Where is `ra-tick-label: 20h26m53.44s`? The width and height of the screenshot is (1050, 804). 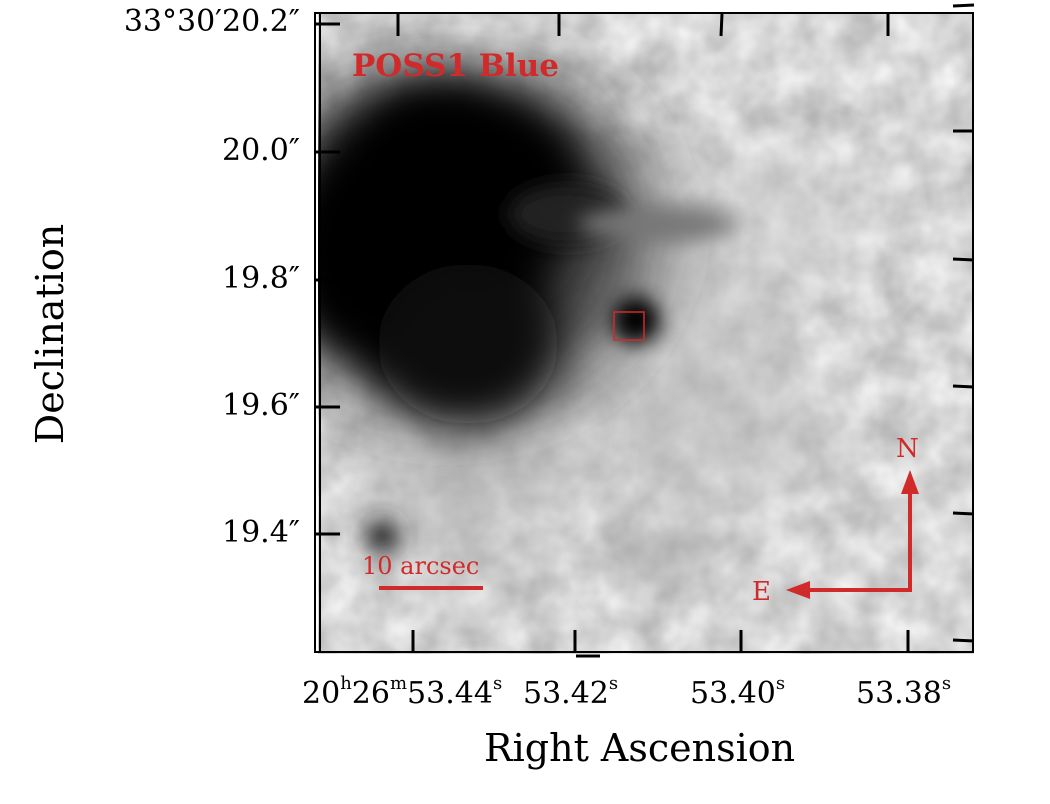
ra-tick-label: 20h26m53.44s is located at coordinates (402, 692).